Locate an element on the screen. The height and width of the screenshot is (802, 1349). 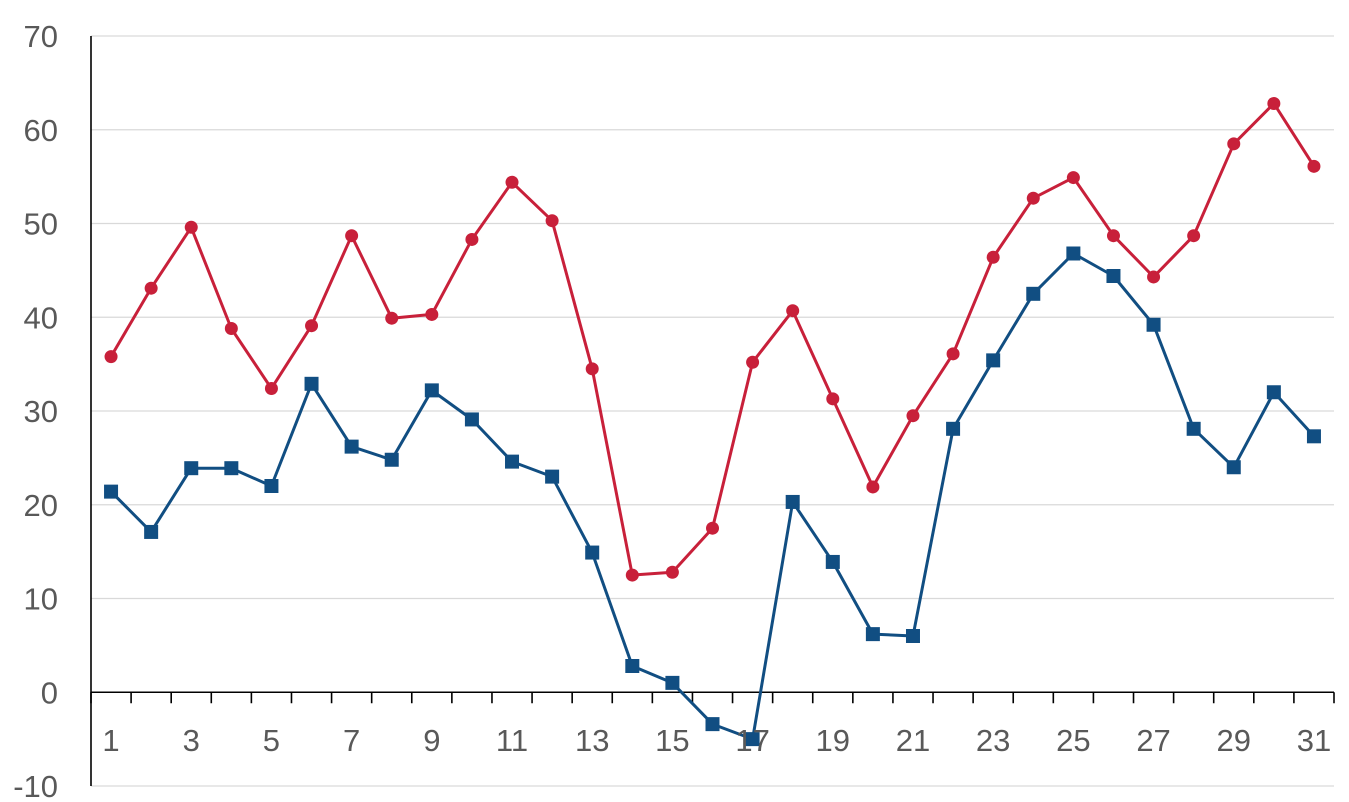
y-tick-label: 0 is located at coordinates (49, 692).